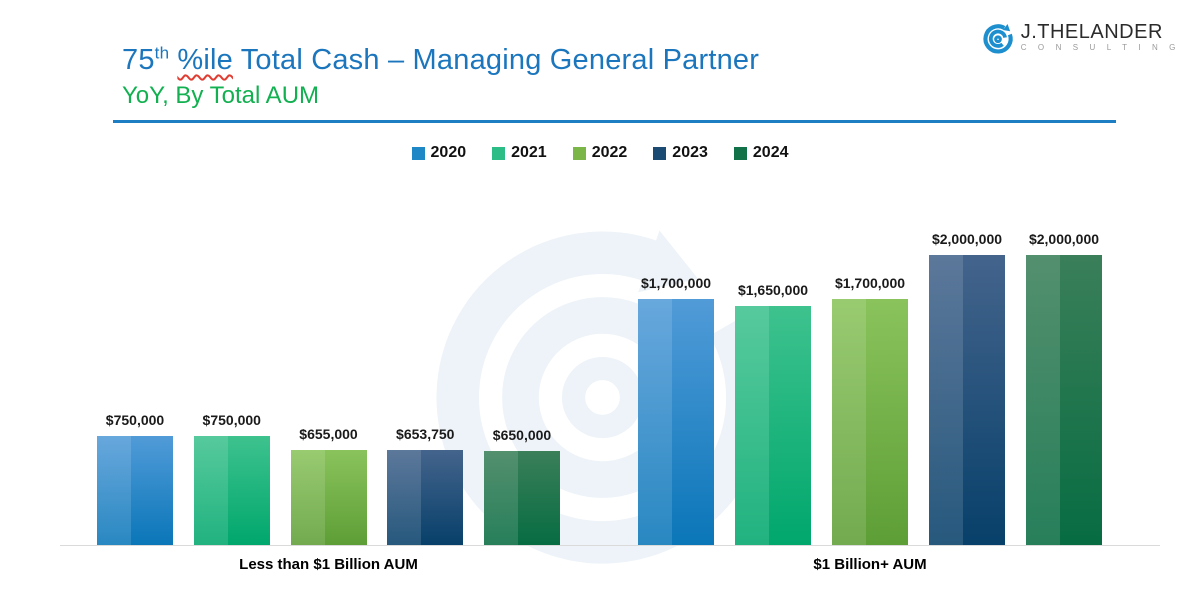 The image size is (1200, 603). I want to click on legend-item-2023: 2023, so click(680, 153).